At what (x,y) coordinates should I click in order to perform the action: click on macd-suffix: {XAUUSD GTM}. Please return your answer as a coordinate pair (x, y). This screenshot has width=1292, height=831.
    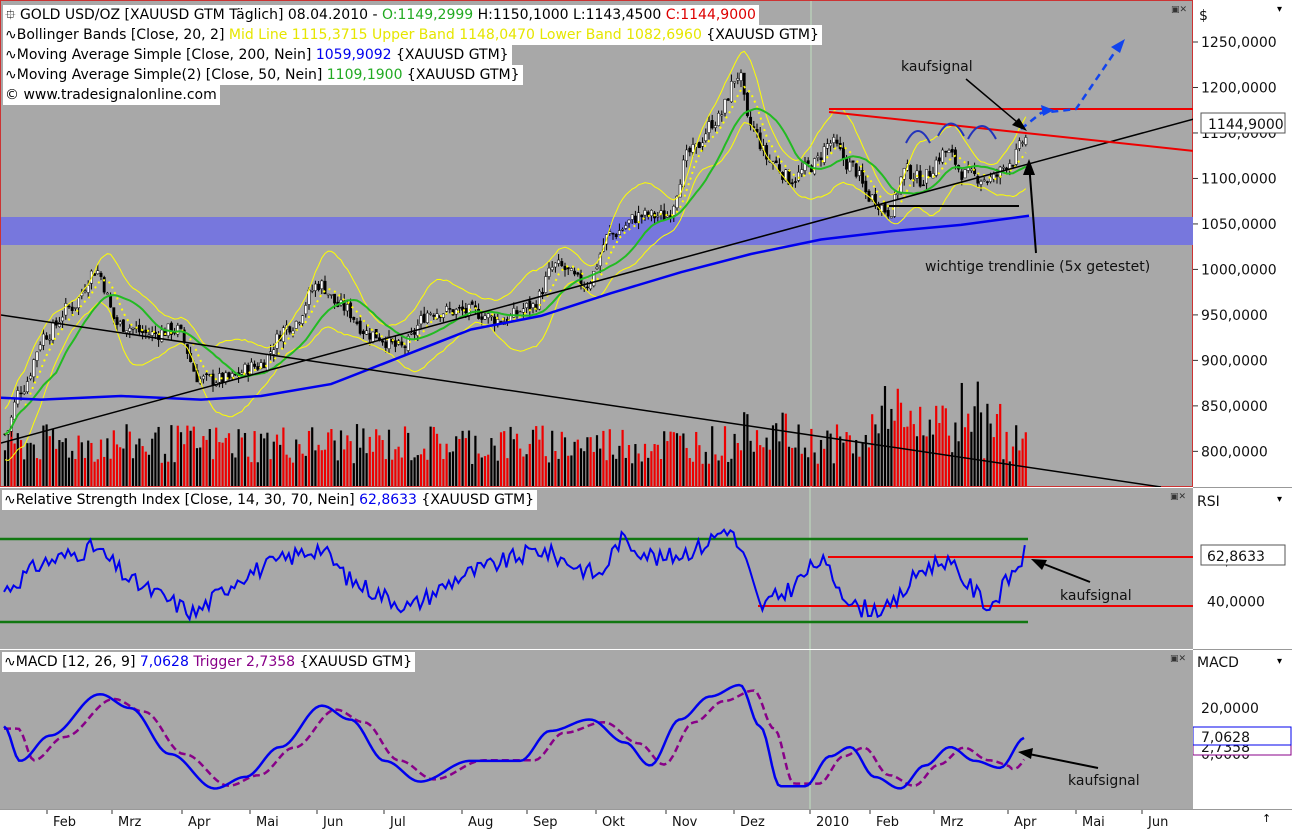
    Looking at the image, I should click on (354, 662).